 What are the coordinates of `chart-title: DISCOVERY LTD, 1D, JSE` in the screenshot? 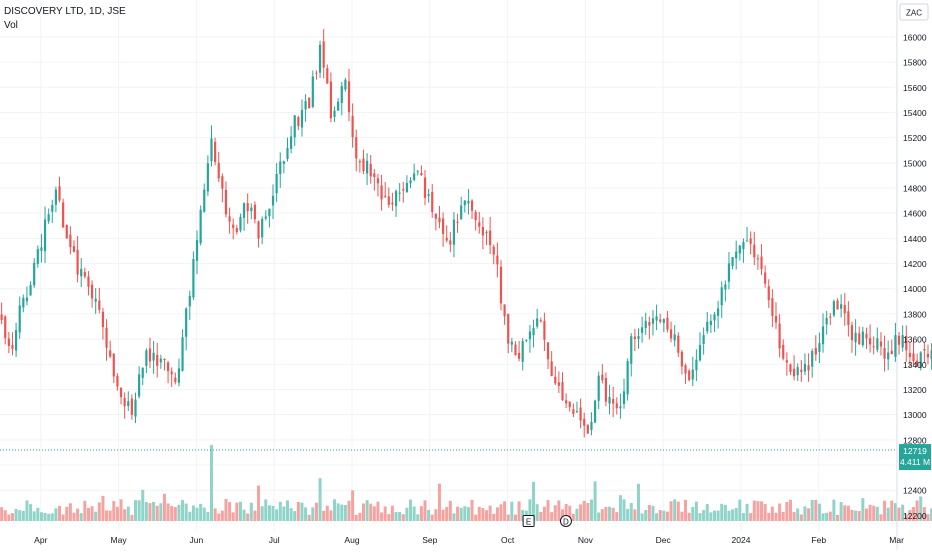 It's located at (65, 11).